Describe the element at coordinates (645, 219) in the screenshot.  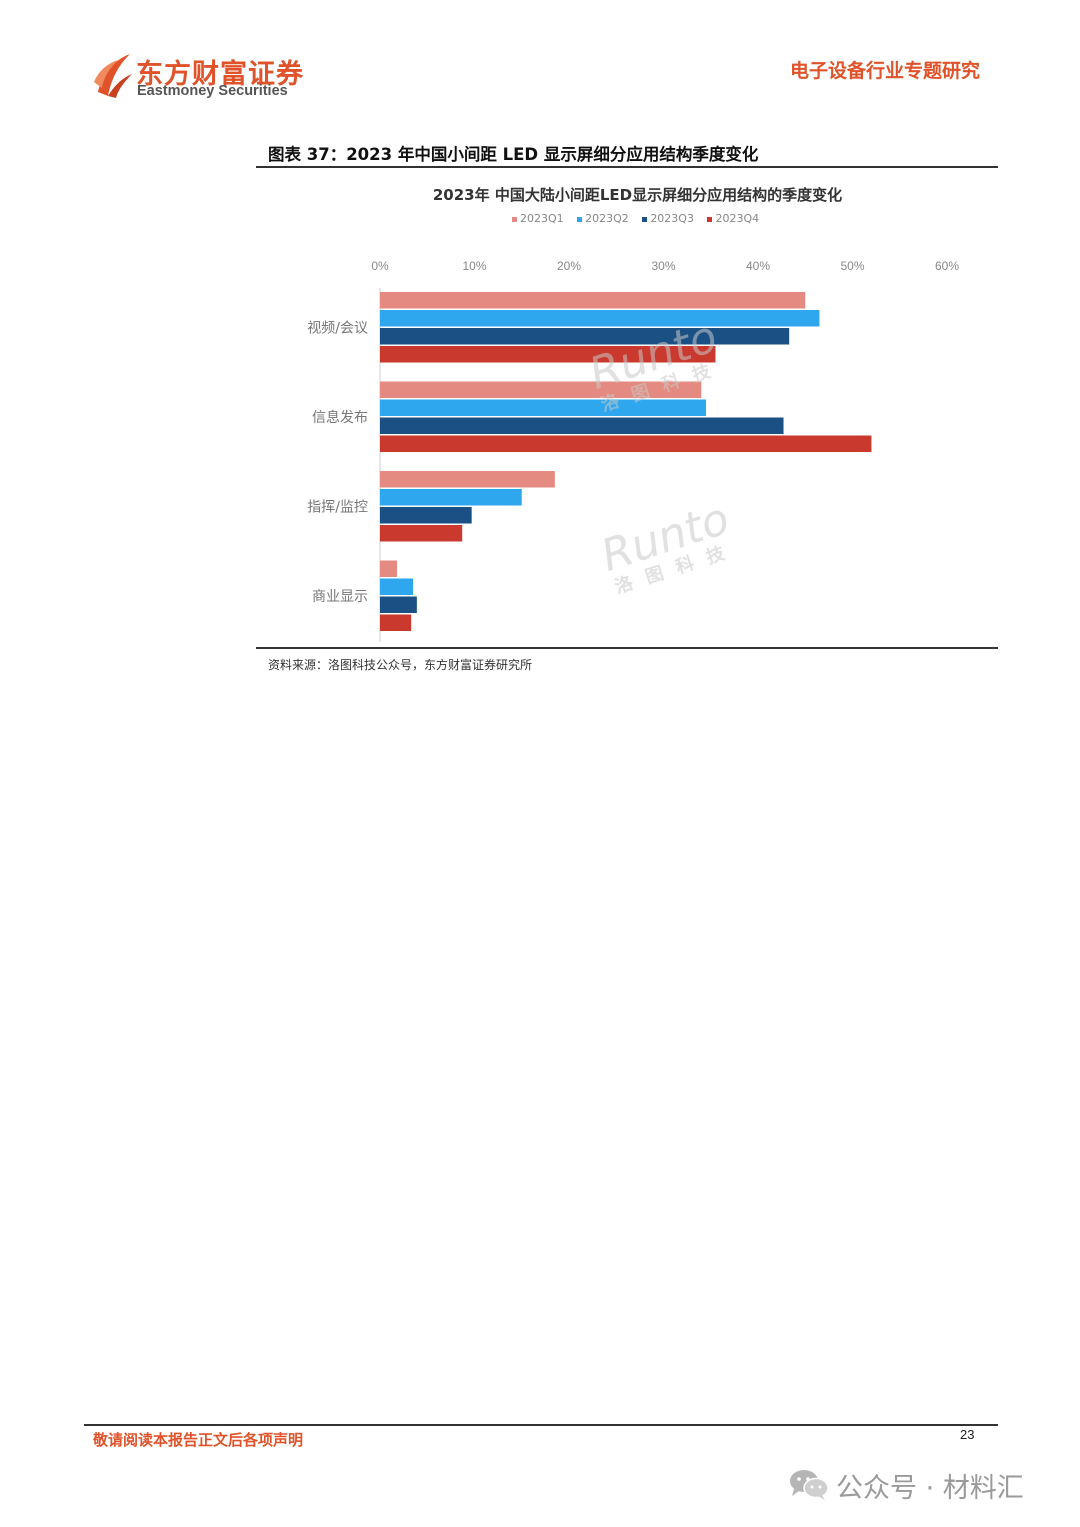
I see `legend-swatch-q3` at that location.